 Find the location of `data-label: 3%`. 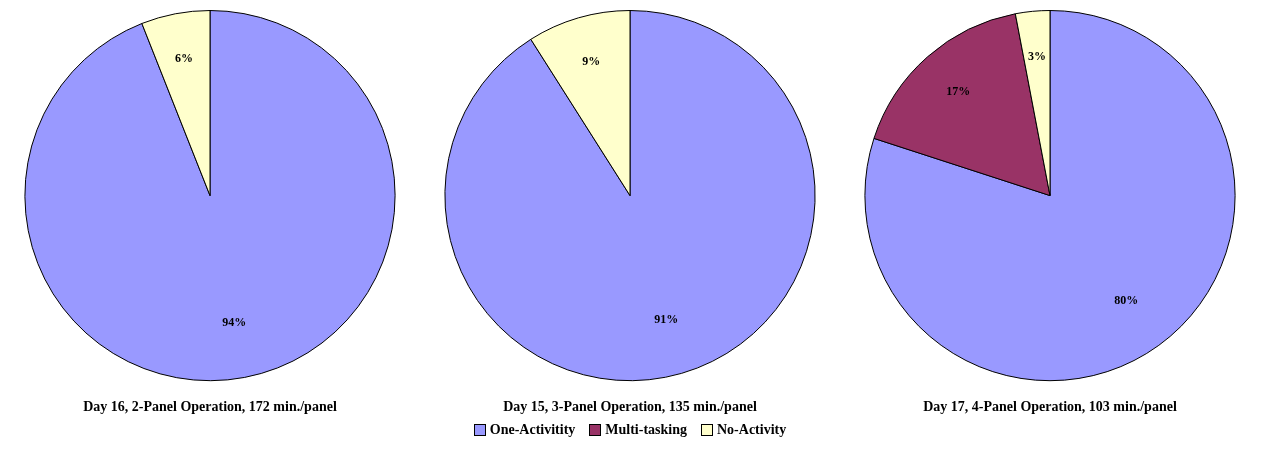

data-label: 3% is located at coordinates (1036, 56).